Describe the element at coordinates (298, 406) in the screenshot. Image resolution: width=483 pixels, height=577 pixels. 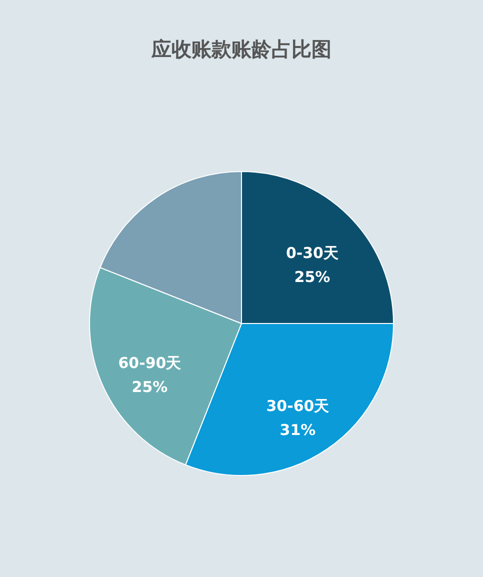
I see `slice-label: 30-60天` at that location.